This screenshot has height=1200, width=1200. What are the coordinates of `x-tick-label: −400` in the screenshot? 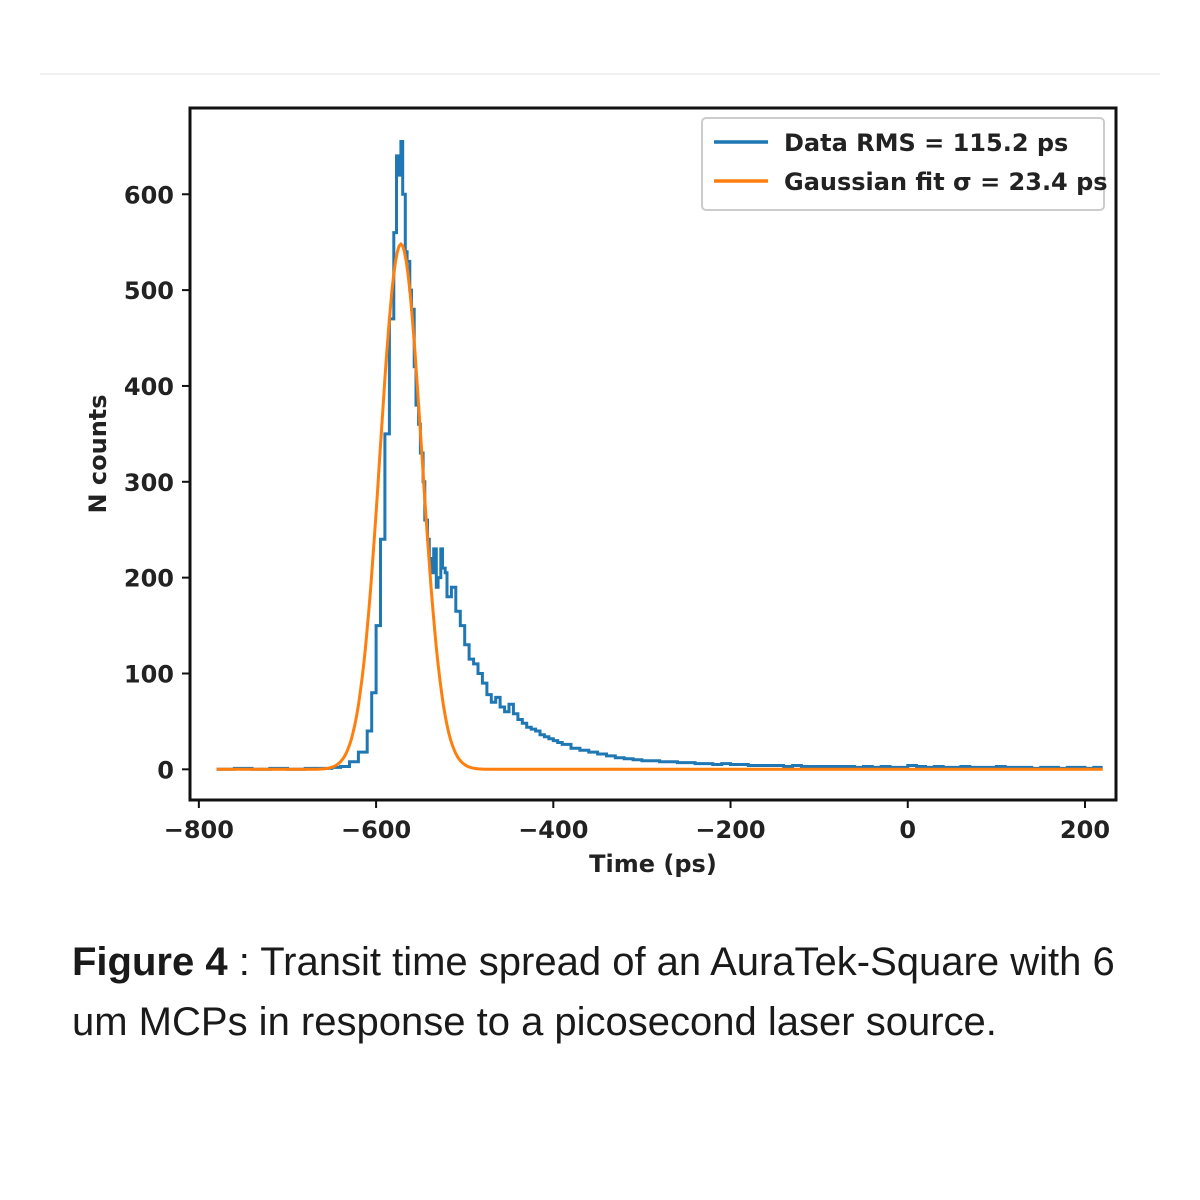 It's located at (553, 830).